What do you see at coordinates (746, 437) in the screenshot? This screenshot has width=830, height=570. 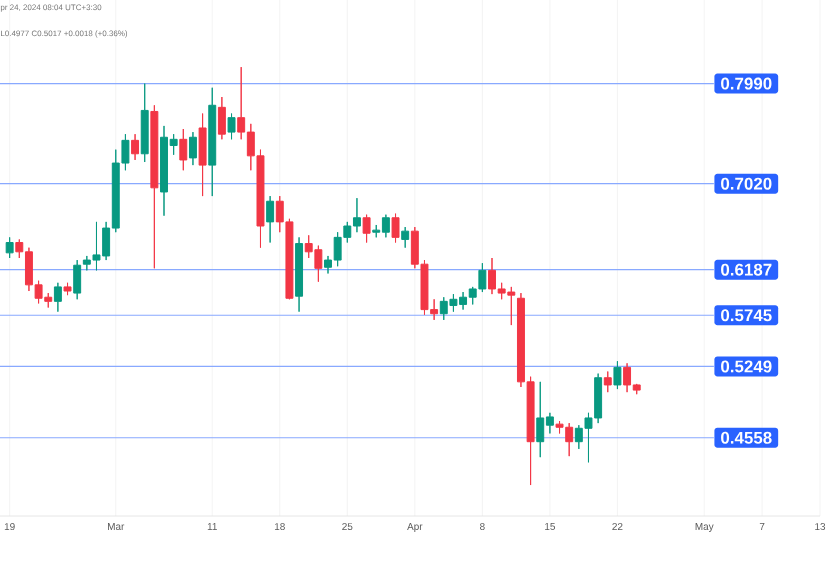 I see `y-tick-label: 0.4558` at bounding box center [746, 437].